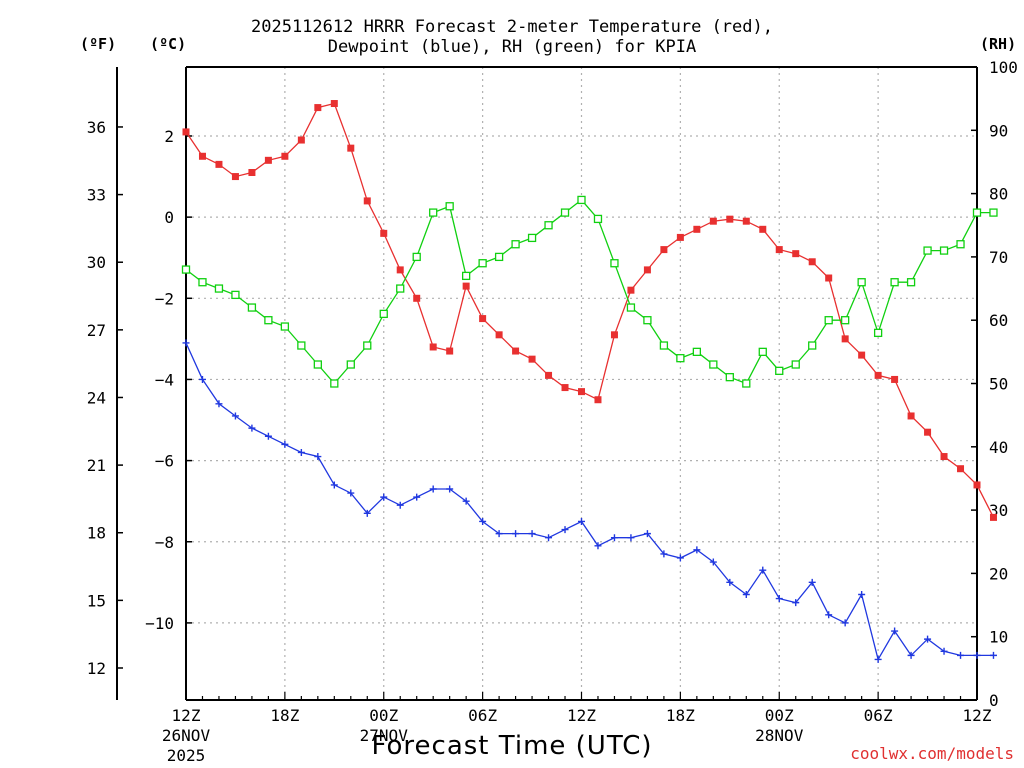  I want to click on celsius-tick-label: −10, so click(159, 623).